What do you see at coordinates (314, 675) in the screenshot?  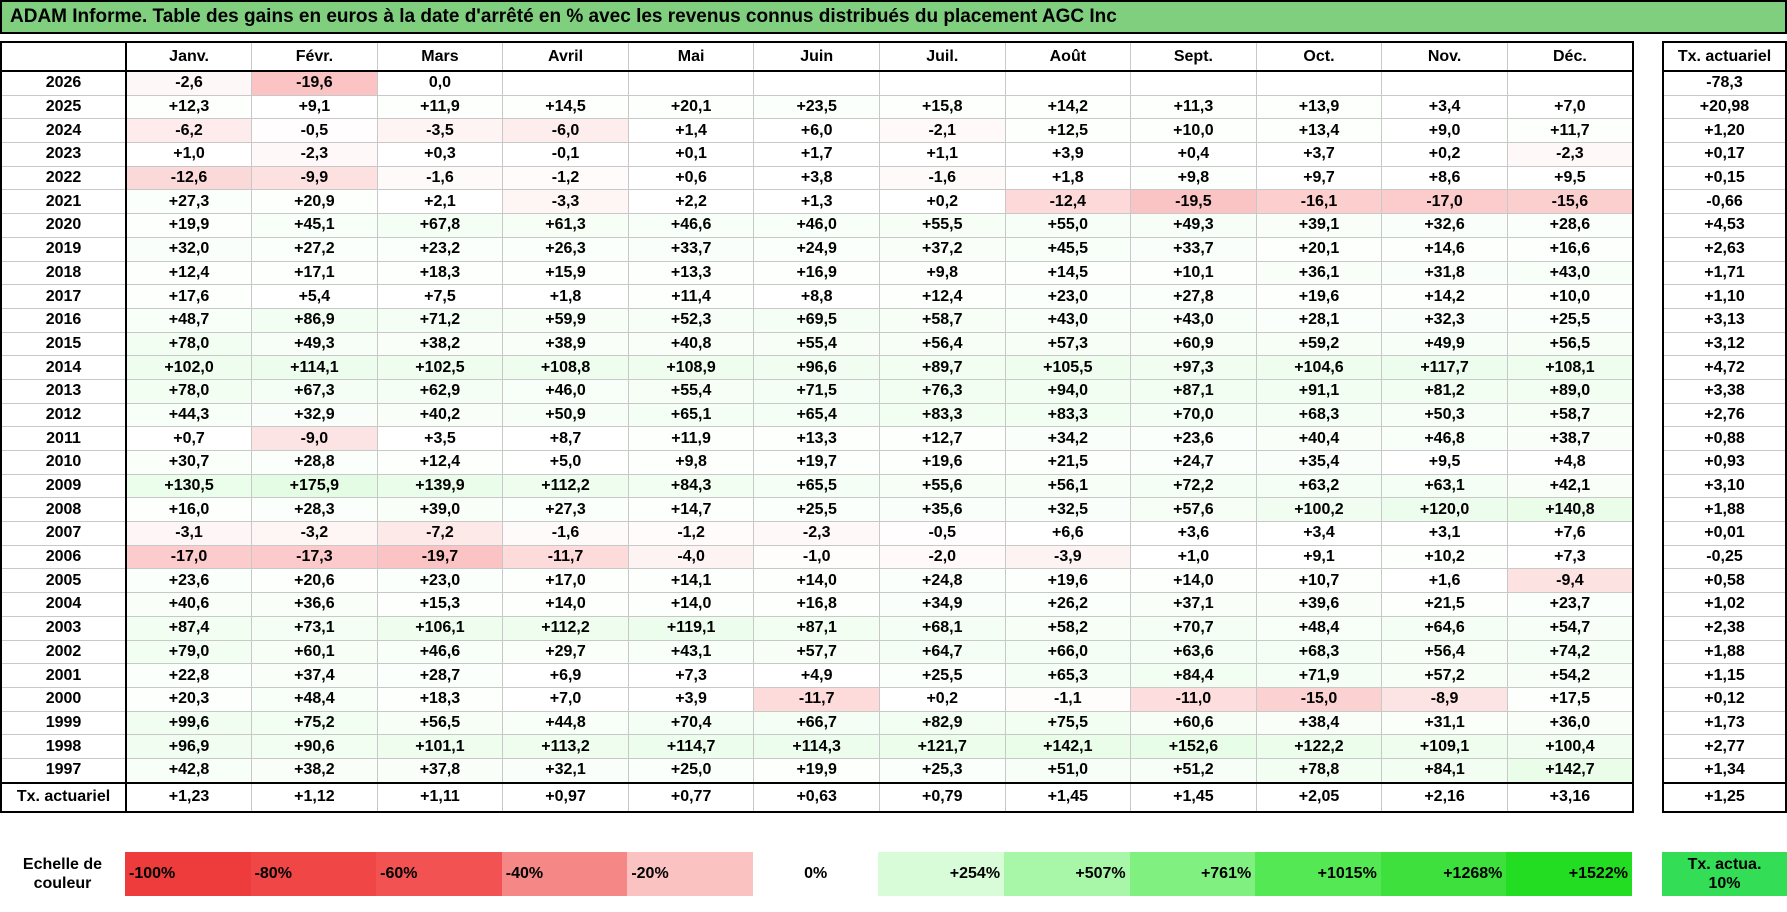 I see `gain-cell: +37,4` at bounding box center [314, 675].